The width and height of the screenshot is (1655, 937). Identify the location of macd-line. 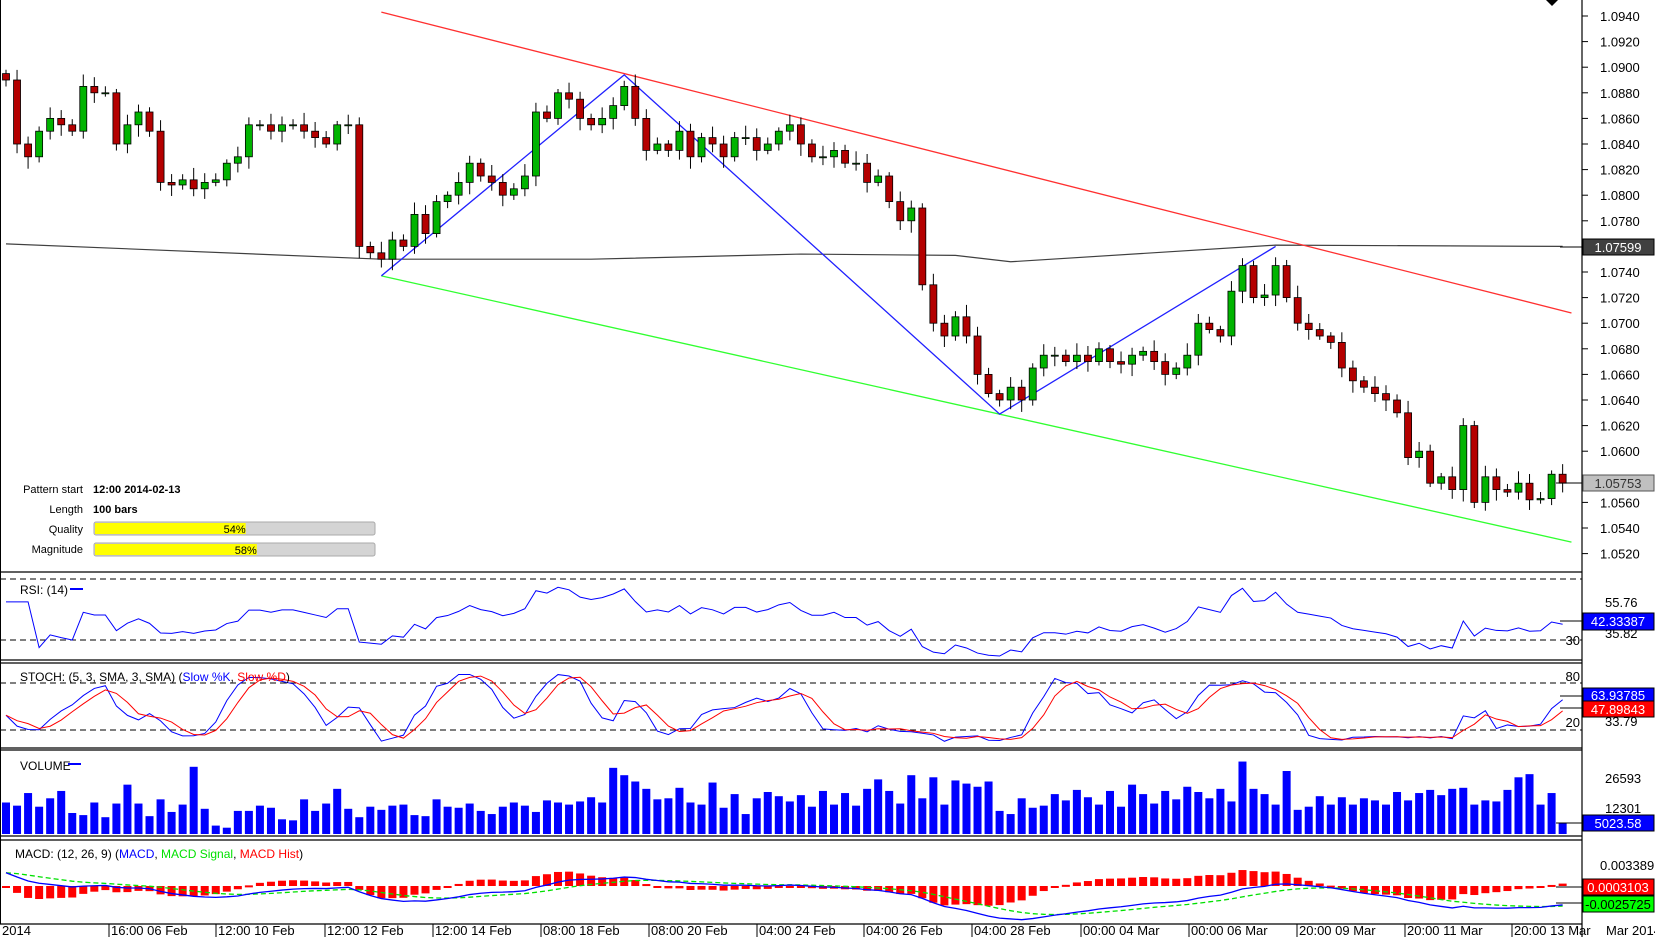
(784, 896).